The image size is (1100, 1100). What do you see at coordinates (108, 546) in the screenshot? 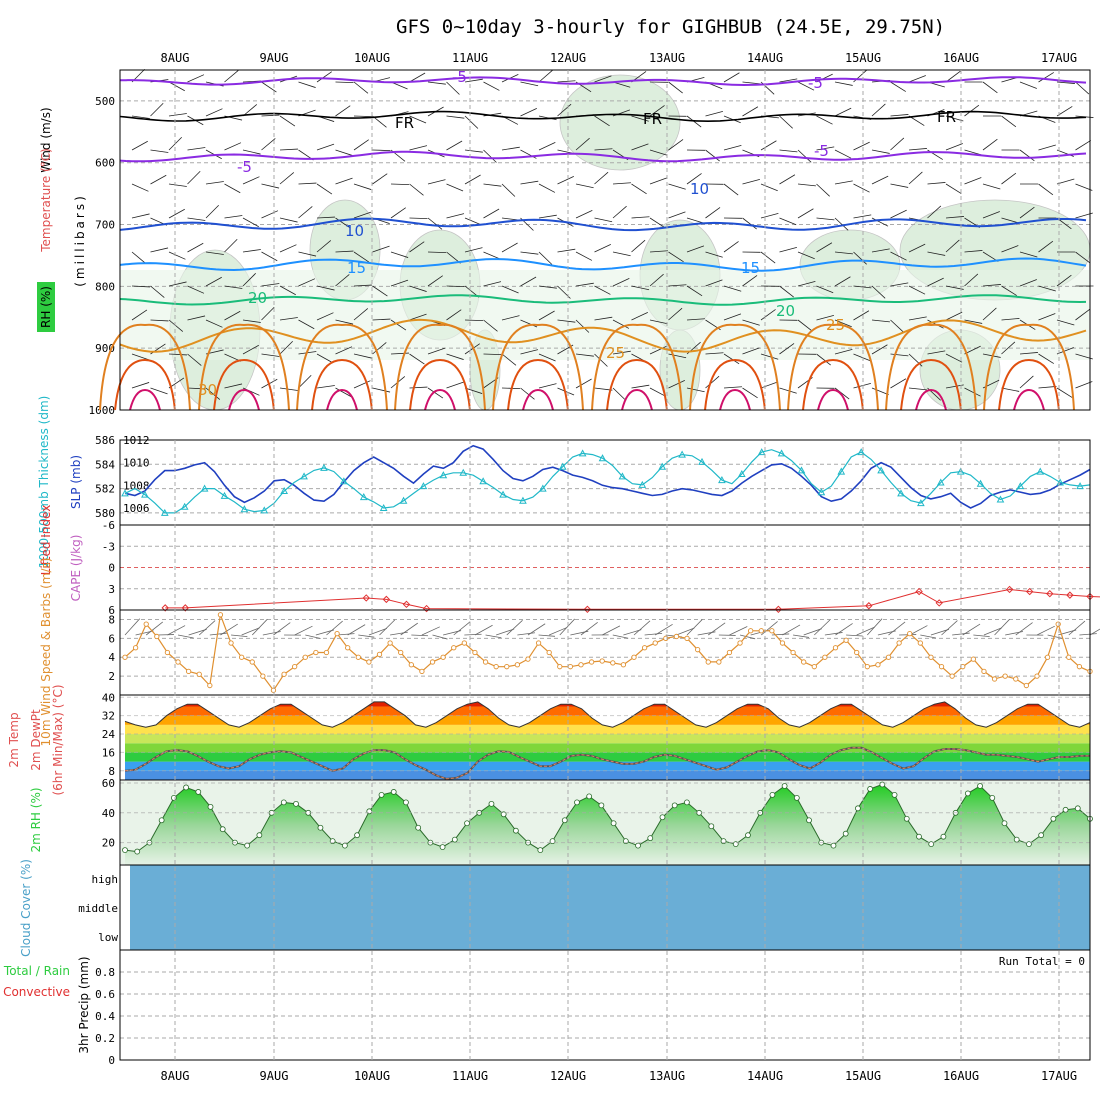
I see `cape-tick-label: -3` at bounding box center [108, 546].